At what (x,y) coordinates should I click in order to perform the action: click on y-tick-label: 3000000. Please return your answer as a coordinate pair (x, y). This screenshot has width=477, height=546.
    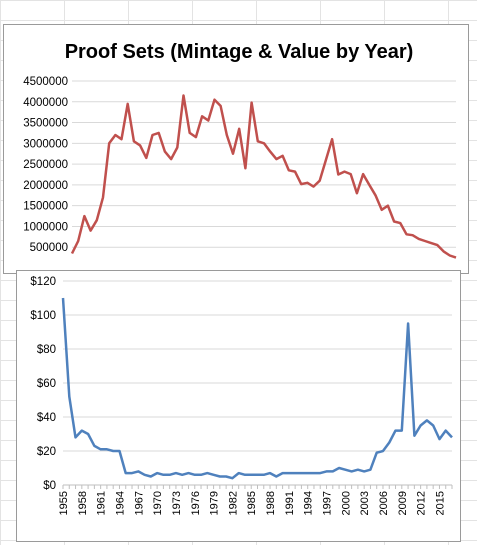
    Looking at the image, I should click on (45, 144).